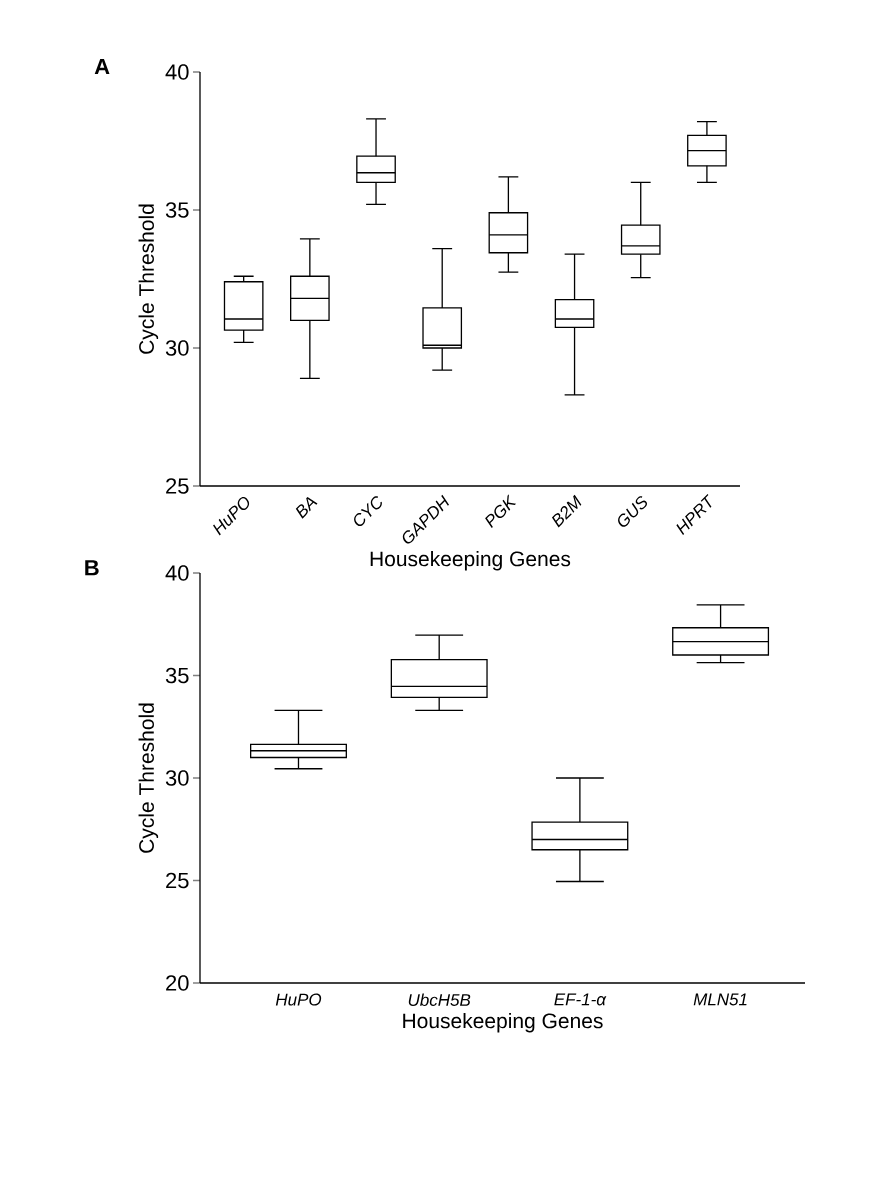 The image size is (884, 1197). Describe the element at coordinates (720, 999) in the screenshot. I see `x-tick-label: MLN51` at that location.